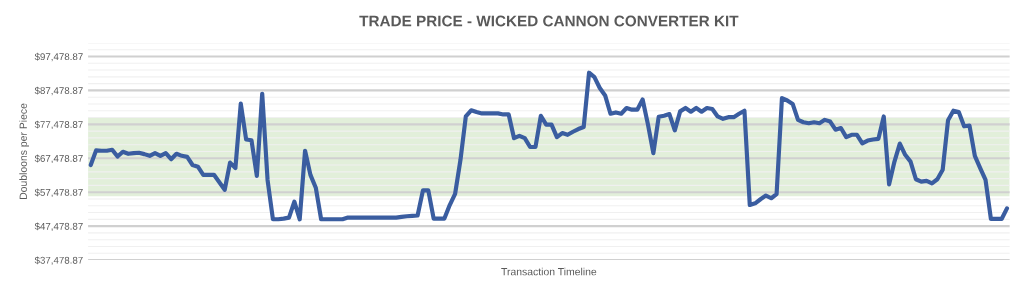  Describe the element at coordinates (549, 21) in the screenshot. I see `chart-title: TRADE PRICE - WICKED CANNON CONVERTER KIT` at that location.